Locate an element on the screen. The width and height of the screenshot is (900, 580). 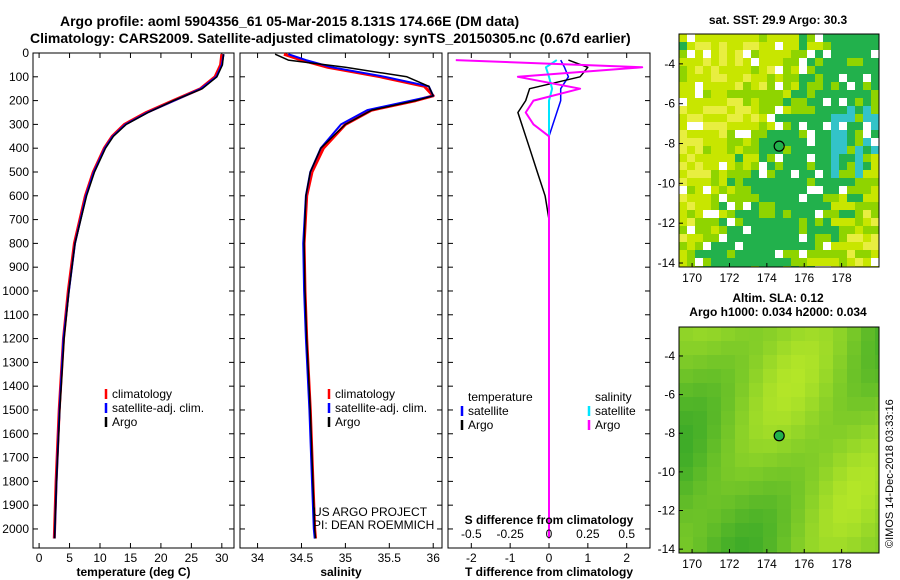
depth-tick-label: 400 is located at coordinates (19, 148).